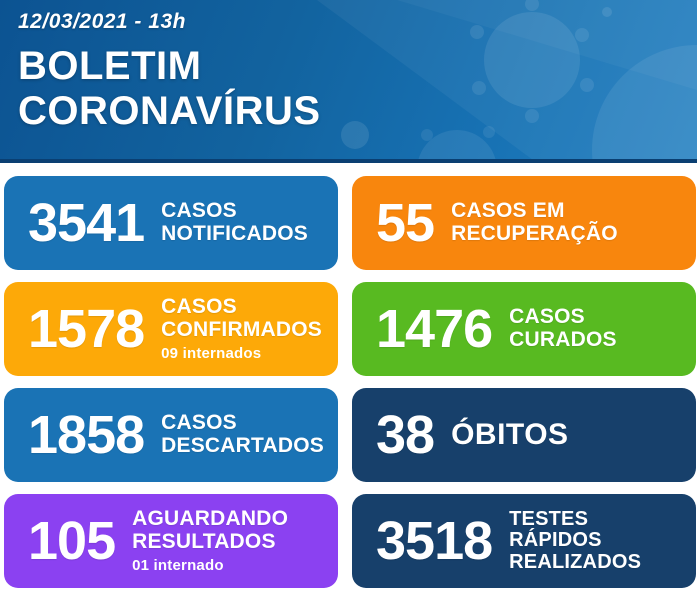 The width and height of the screenshot is (697, 601). I want to click on card-casos-em-recuperacao: 55 CASOS EM RECUPERAÇÃO, so click(524, 223).